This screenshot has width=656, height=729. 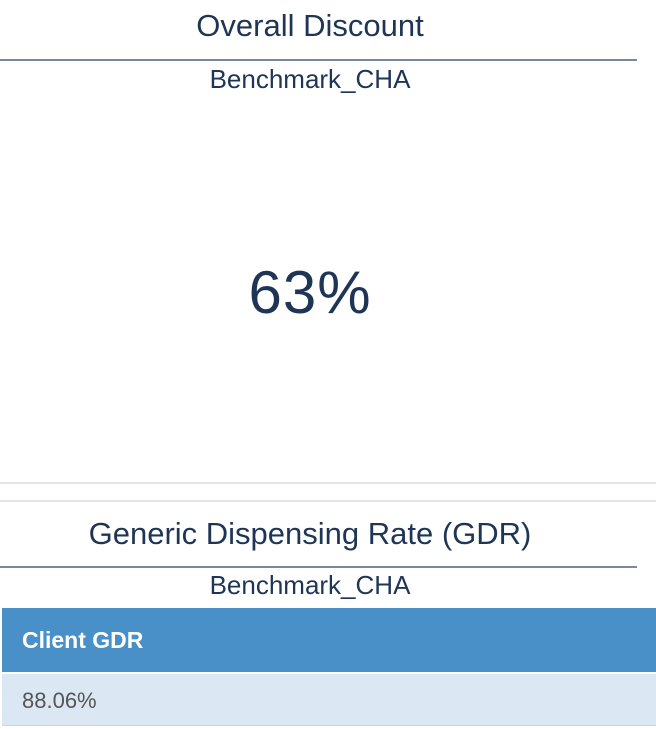 I want to click on gdr-benchmark-label: Benchmark_CHA, so click(x=310, y=585).